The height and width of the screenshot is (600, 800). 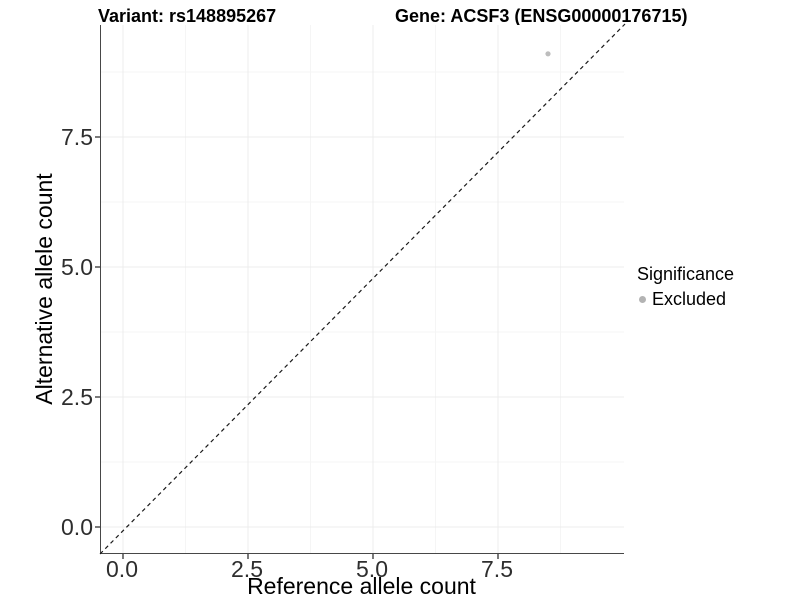 What do you see at coordinates (122, 569) in the screenshot?
I see `x-tick-label: 0.0` at bounding box center [122, 569].